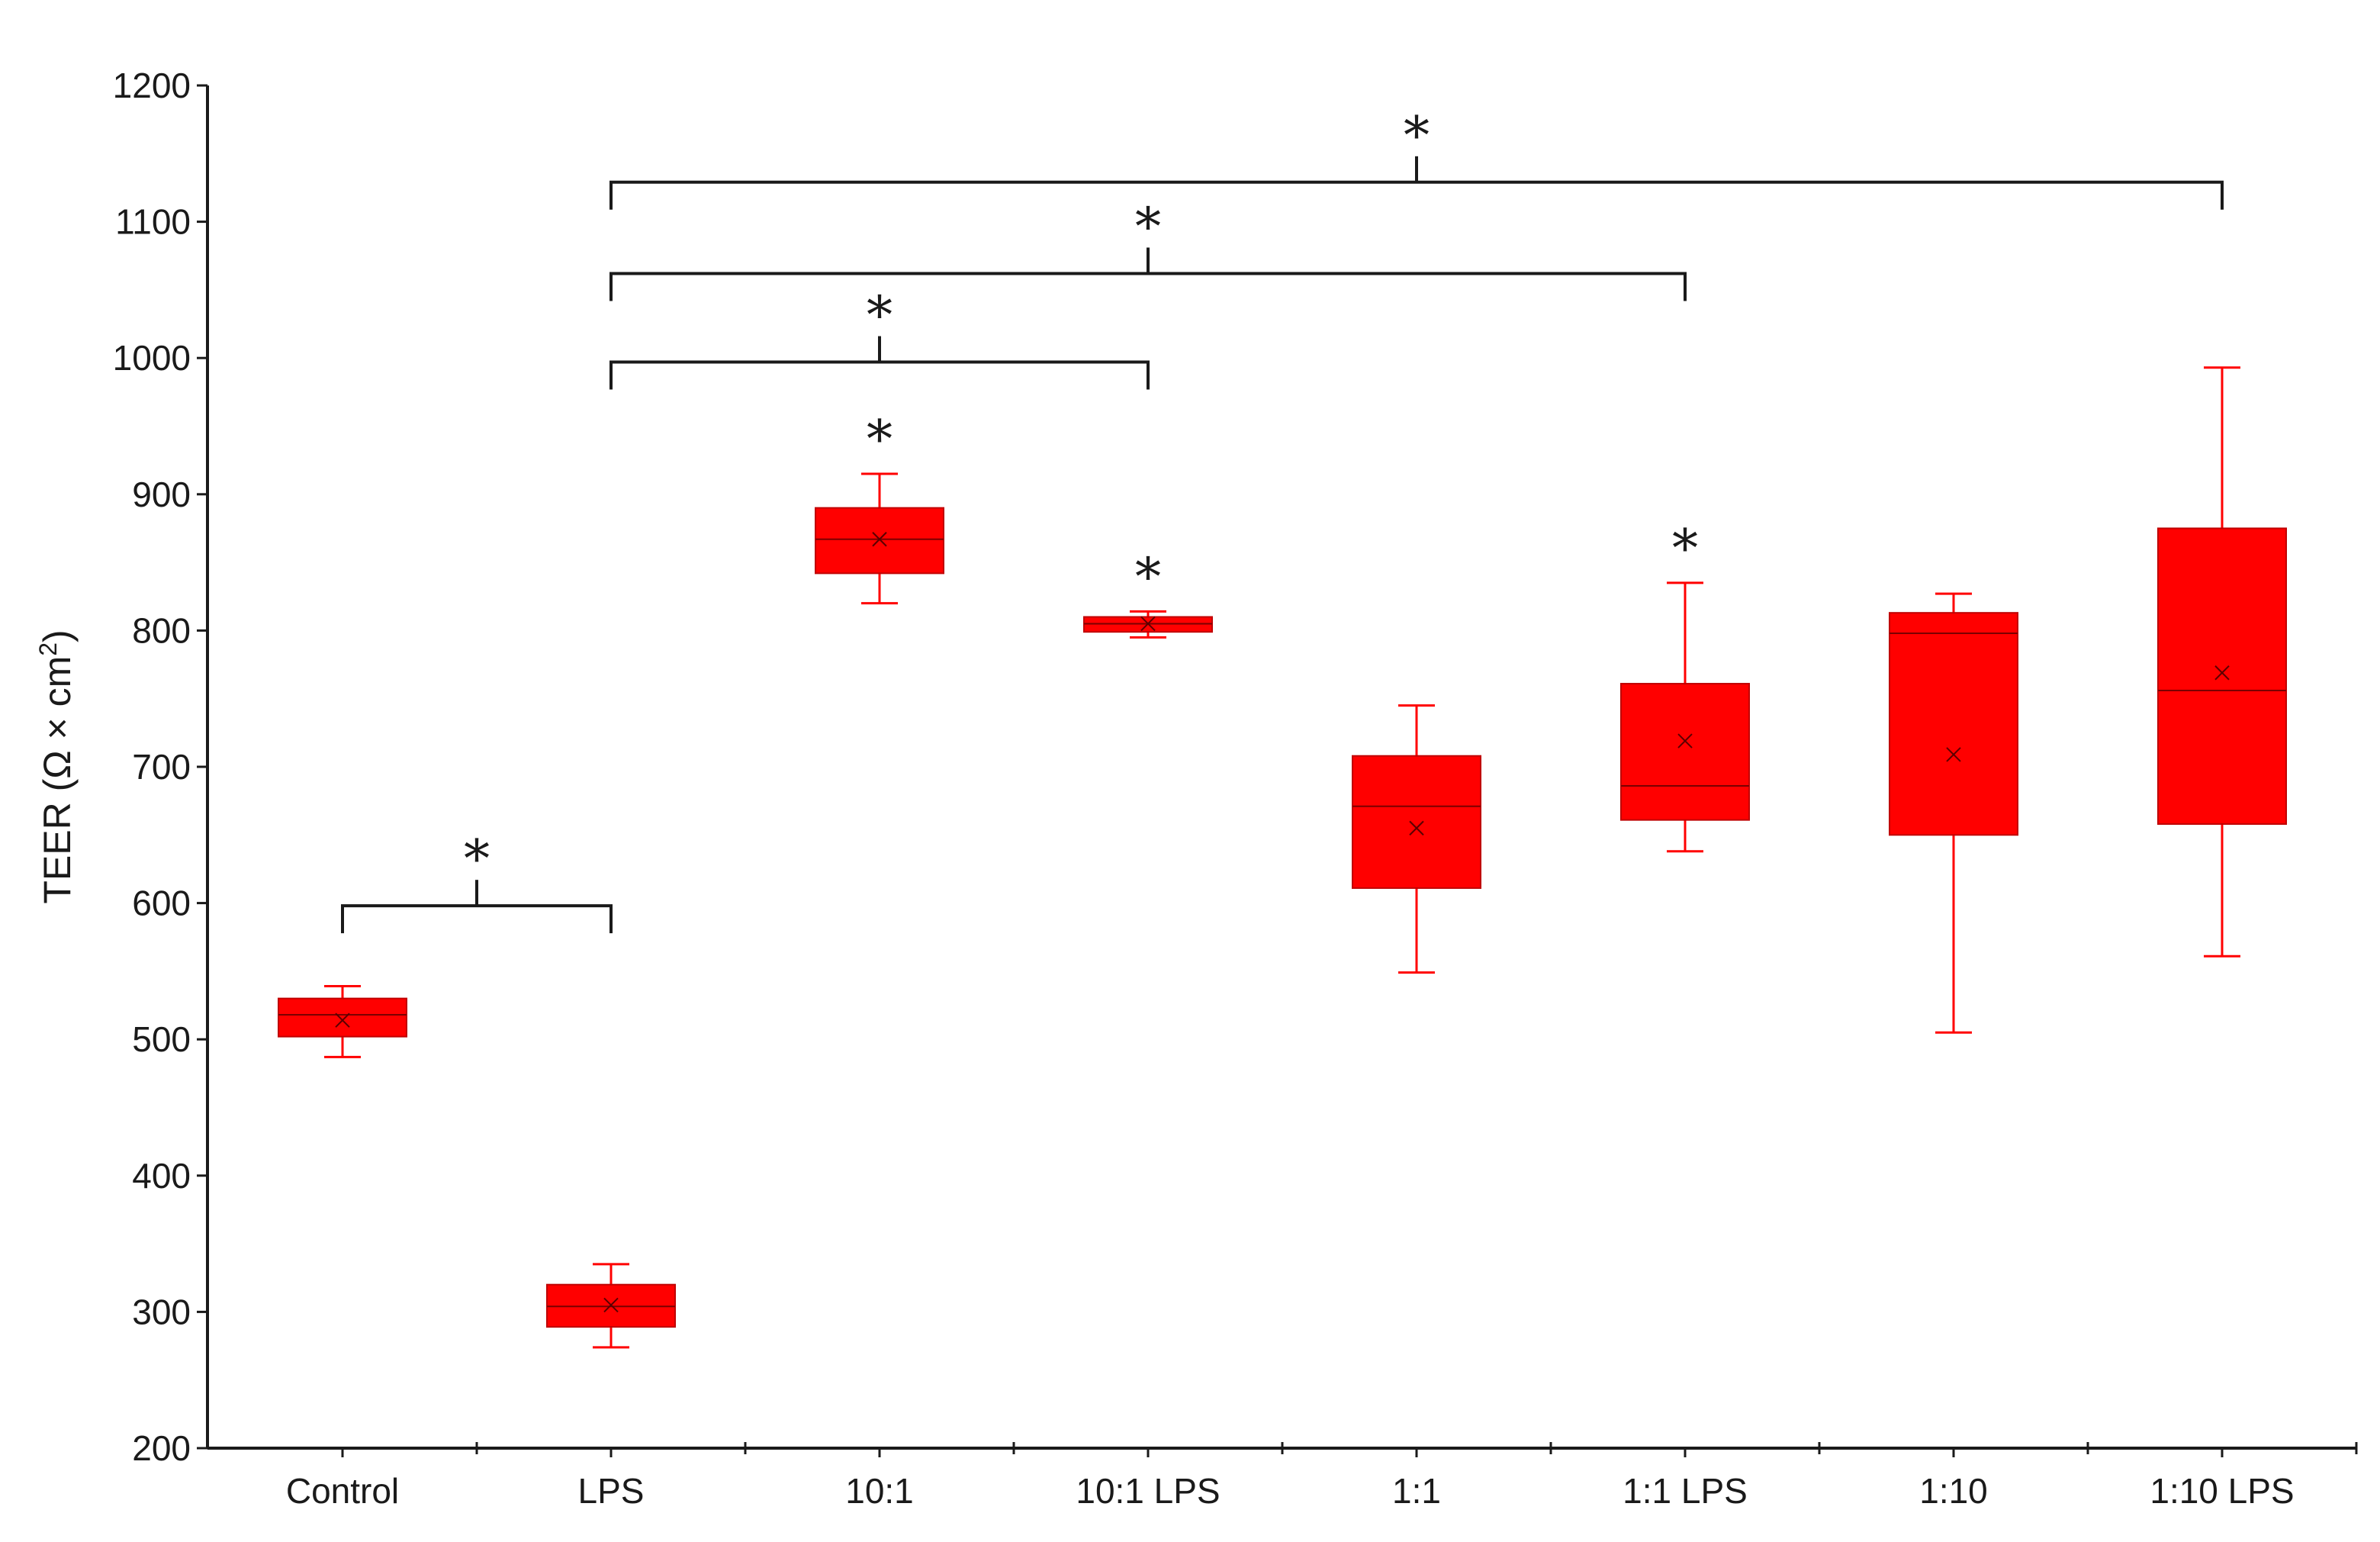  Describe the element at coordinates (879, 1491) in the screenshot. I see `x-tick-label: 10:1` at that location.